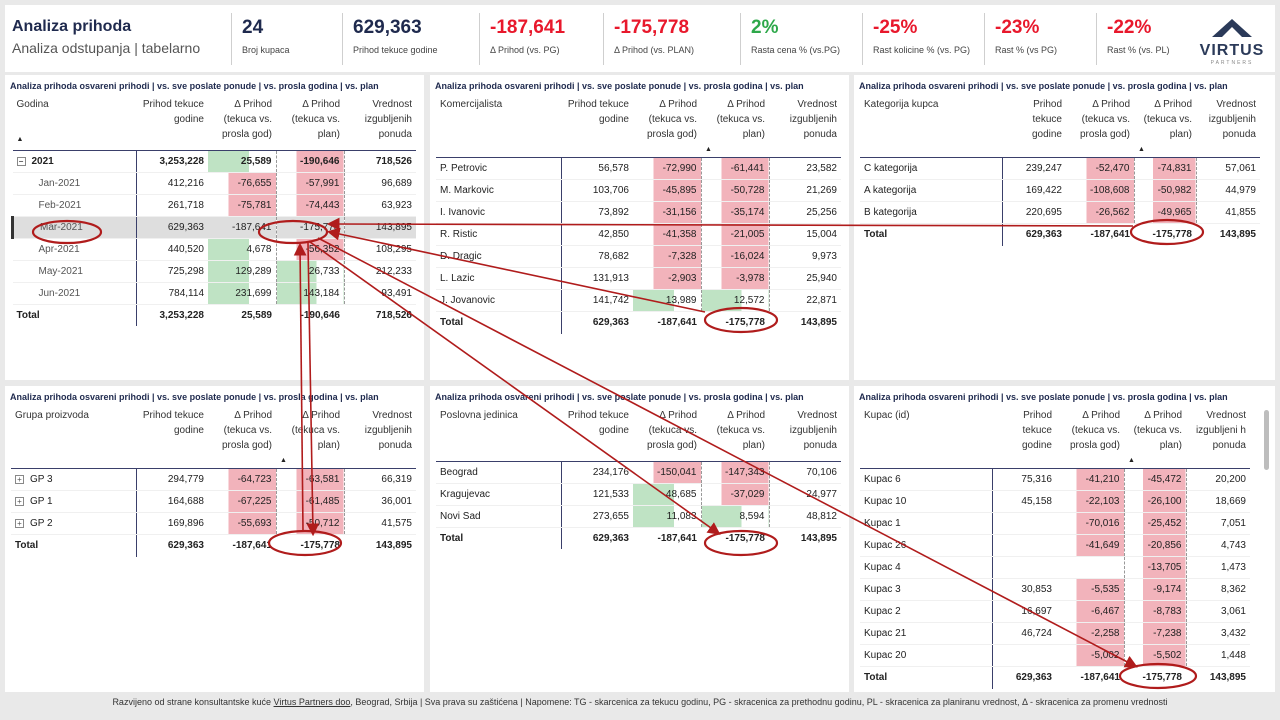 The width and height of the screenshot is (1280, 720). Describe the element at coordinates (499, 212) in the screenshot. I see `row-label: I. Ivanovic` at that location.